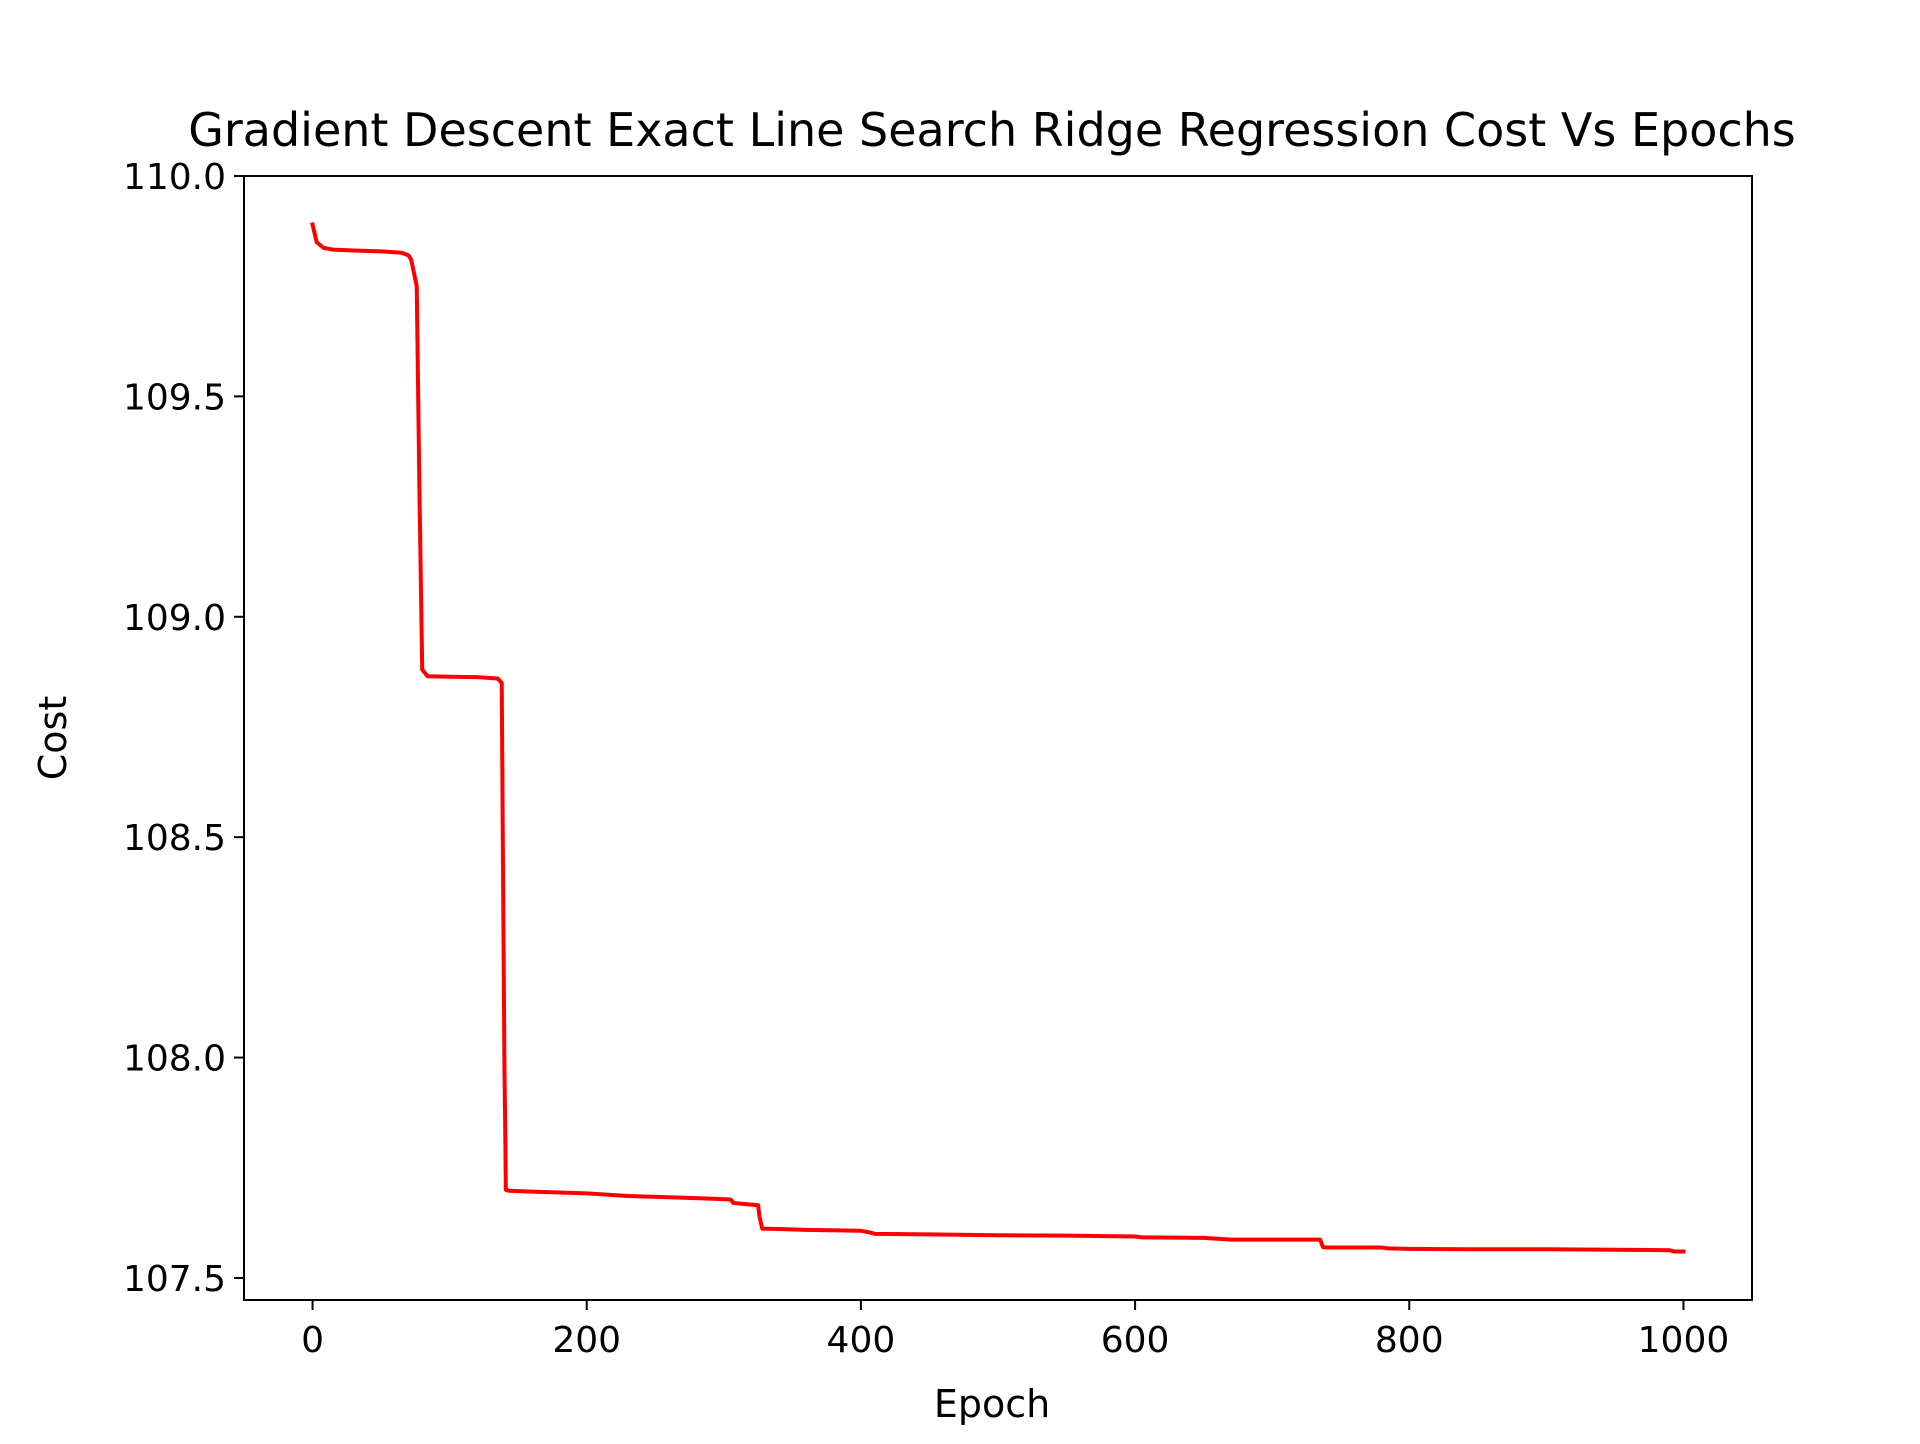 The width and height of the screenshot is (1920, 1444). I want to click on y-tick-label: 107.5, so click(174, 1279).